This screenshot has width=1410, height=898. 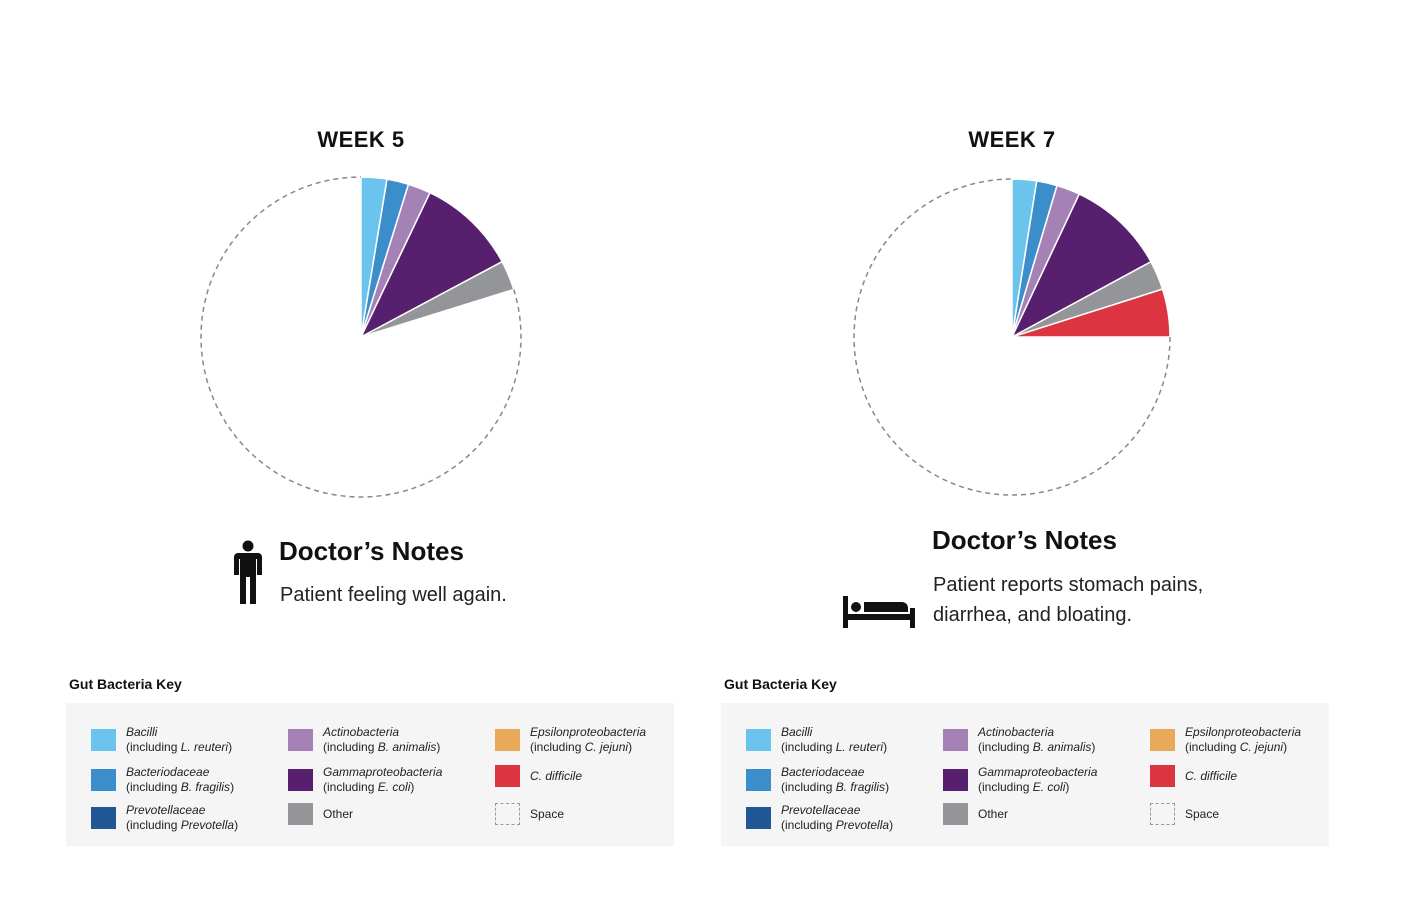 What do you see at coordinates (437, 299) in the screenshot?
I see `pie-slice-other` at bounding box center [437, 299].